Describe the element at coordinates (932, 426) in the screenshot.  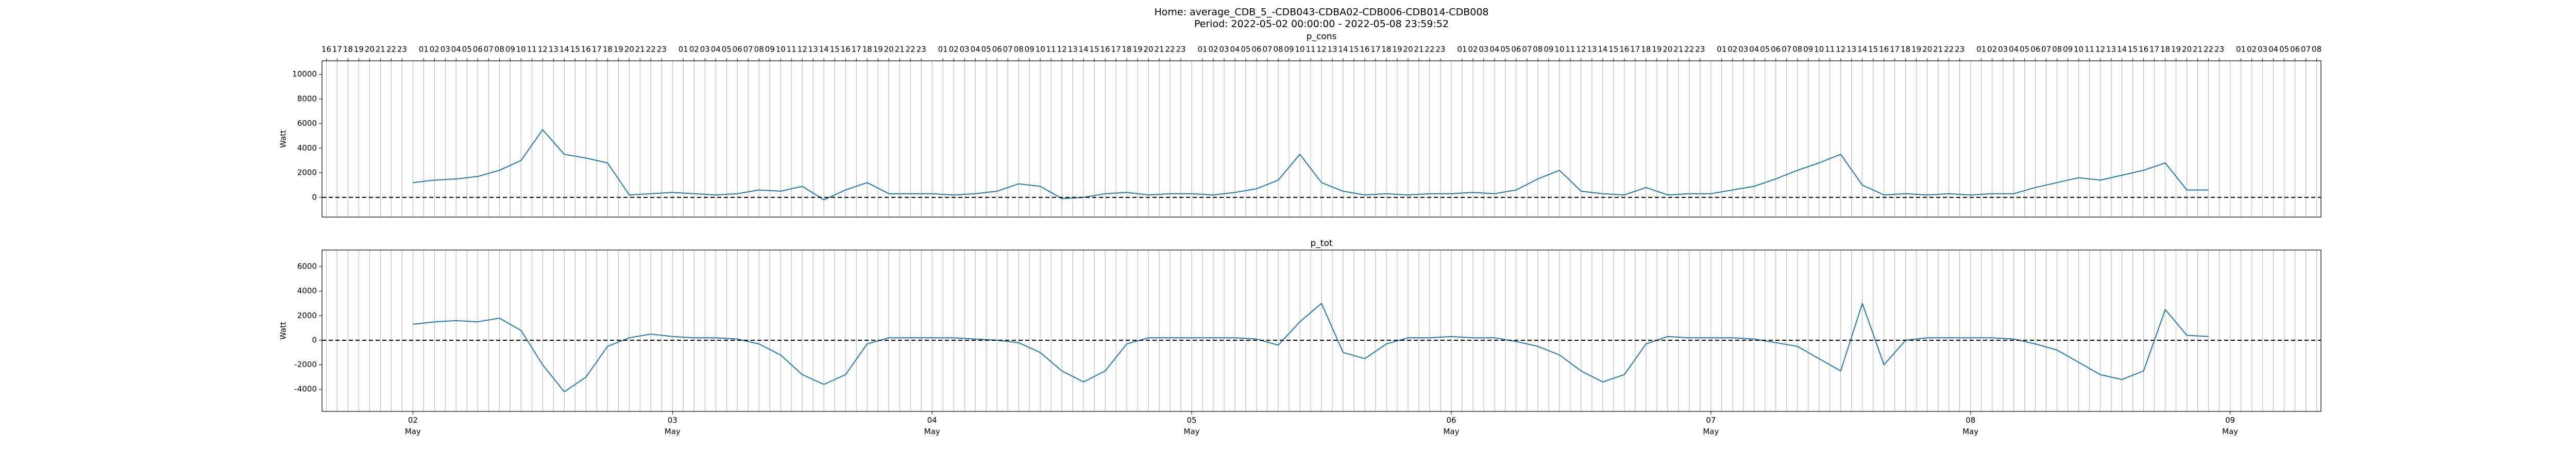
I see `x-tick-label: 04 May` at that location.